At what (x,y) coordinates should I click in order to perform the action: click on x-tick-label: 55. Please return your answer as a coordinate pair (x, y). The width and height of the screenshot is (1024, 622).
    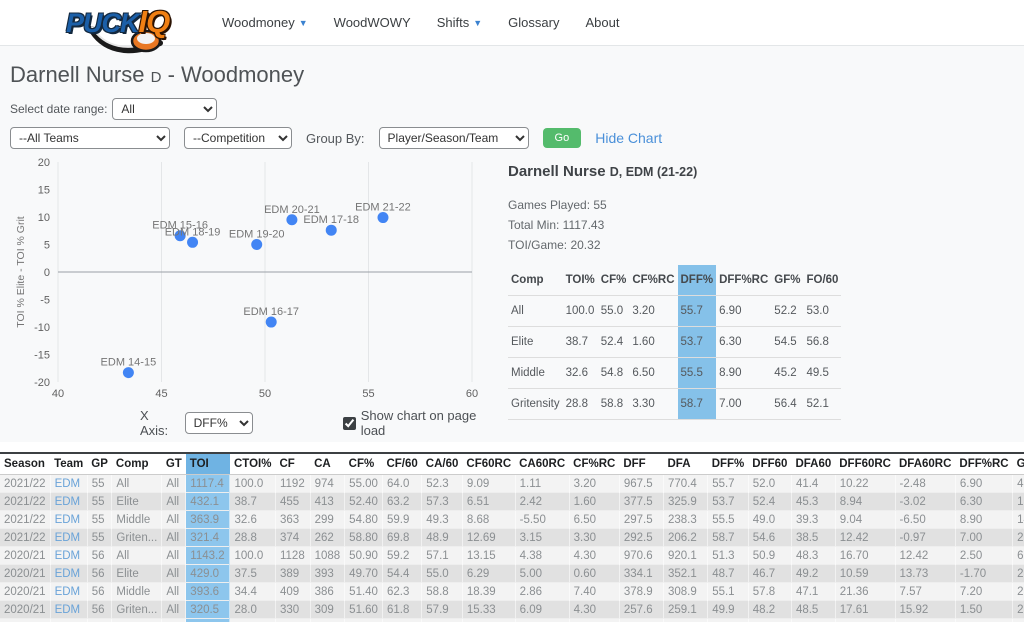
    Looking at the image, I should click on (368, 394).